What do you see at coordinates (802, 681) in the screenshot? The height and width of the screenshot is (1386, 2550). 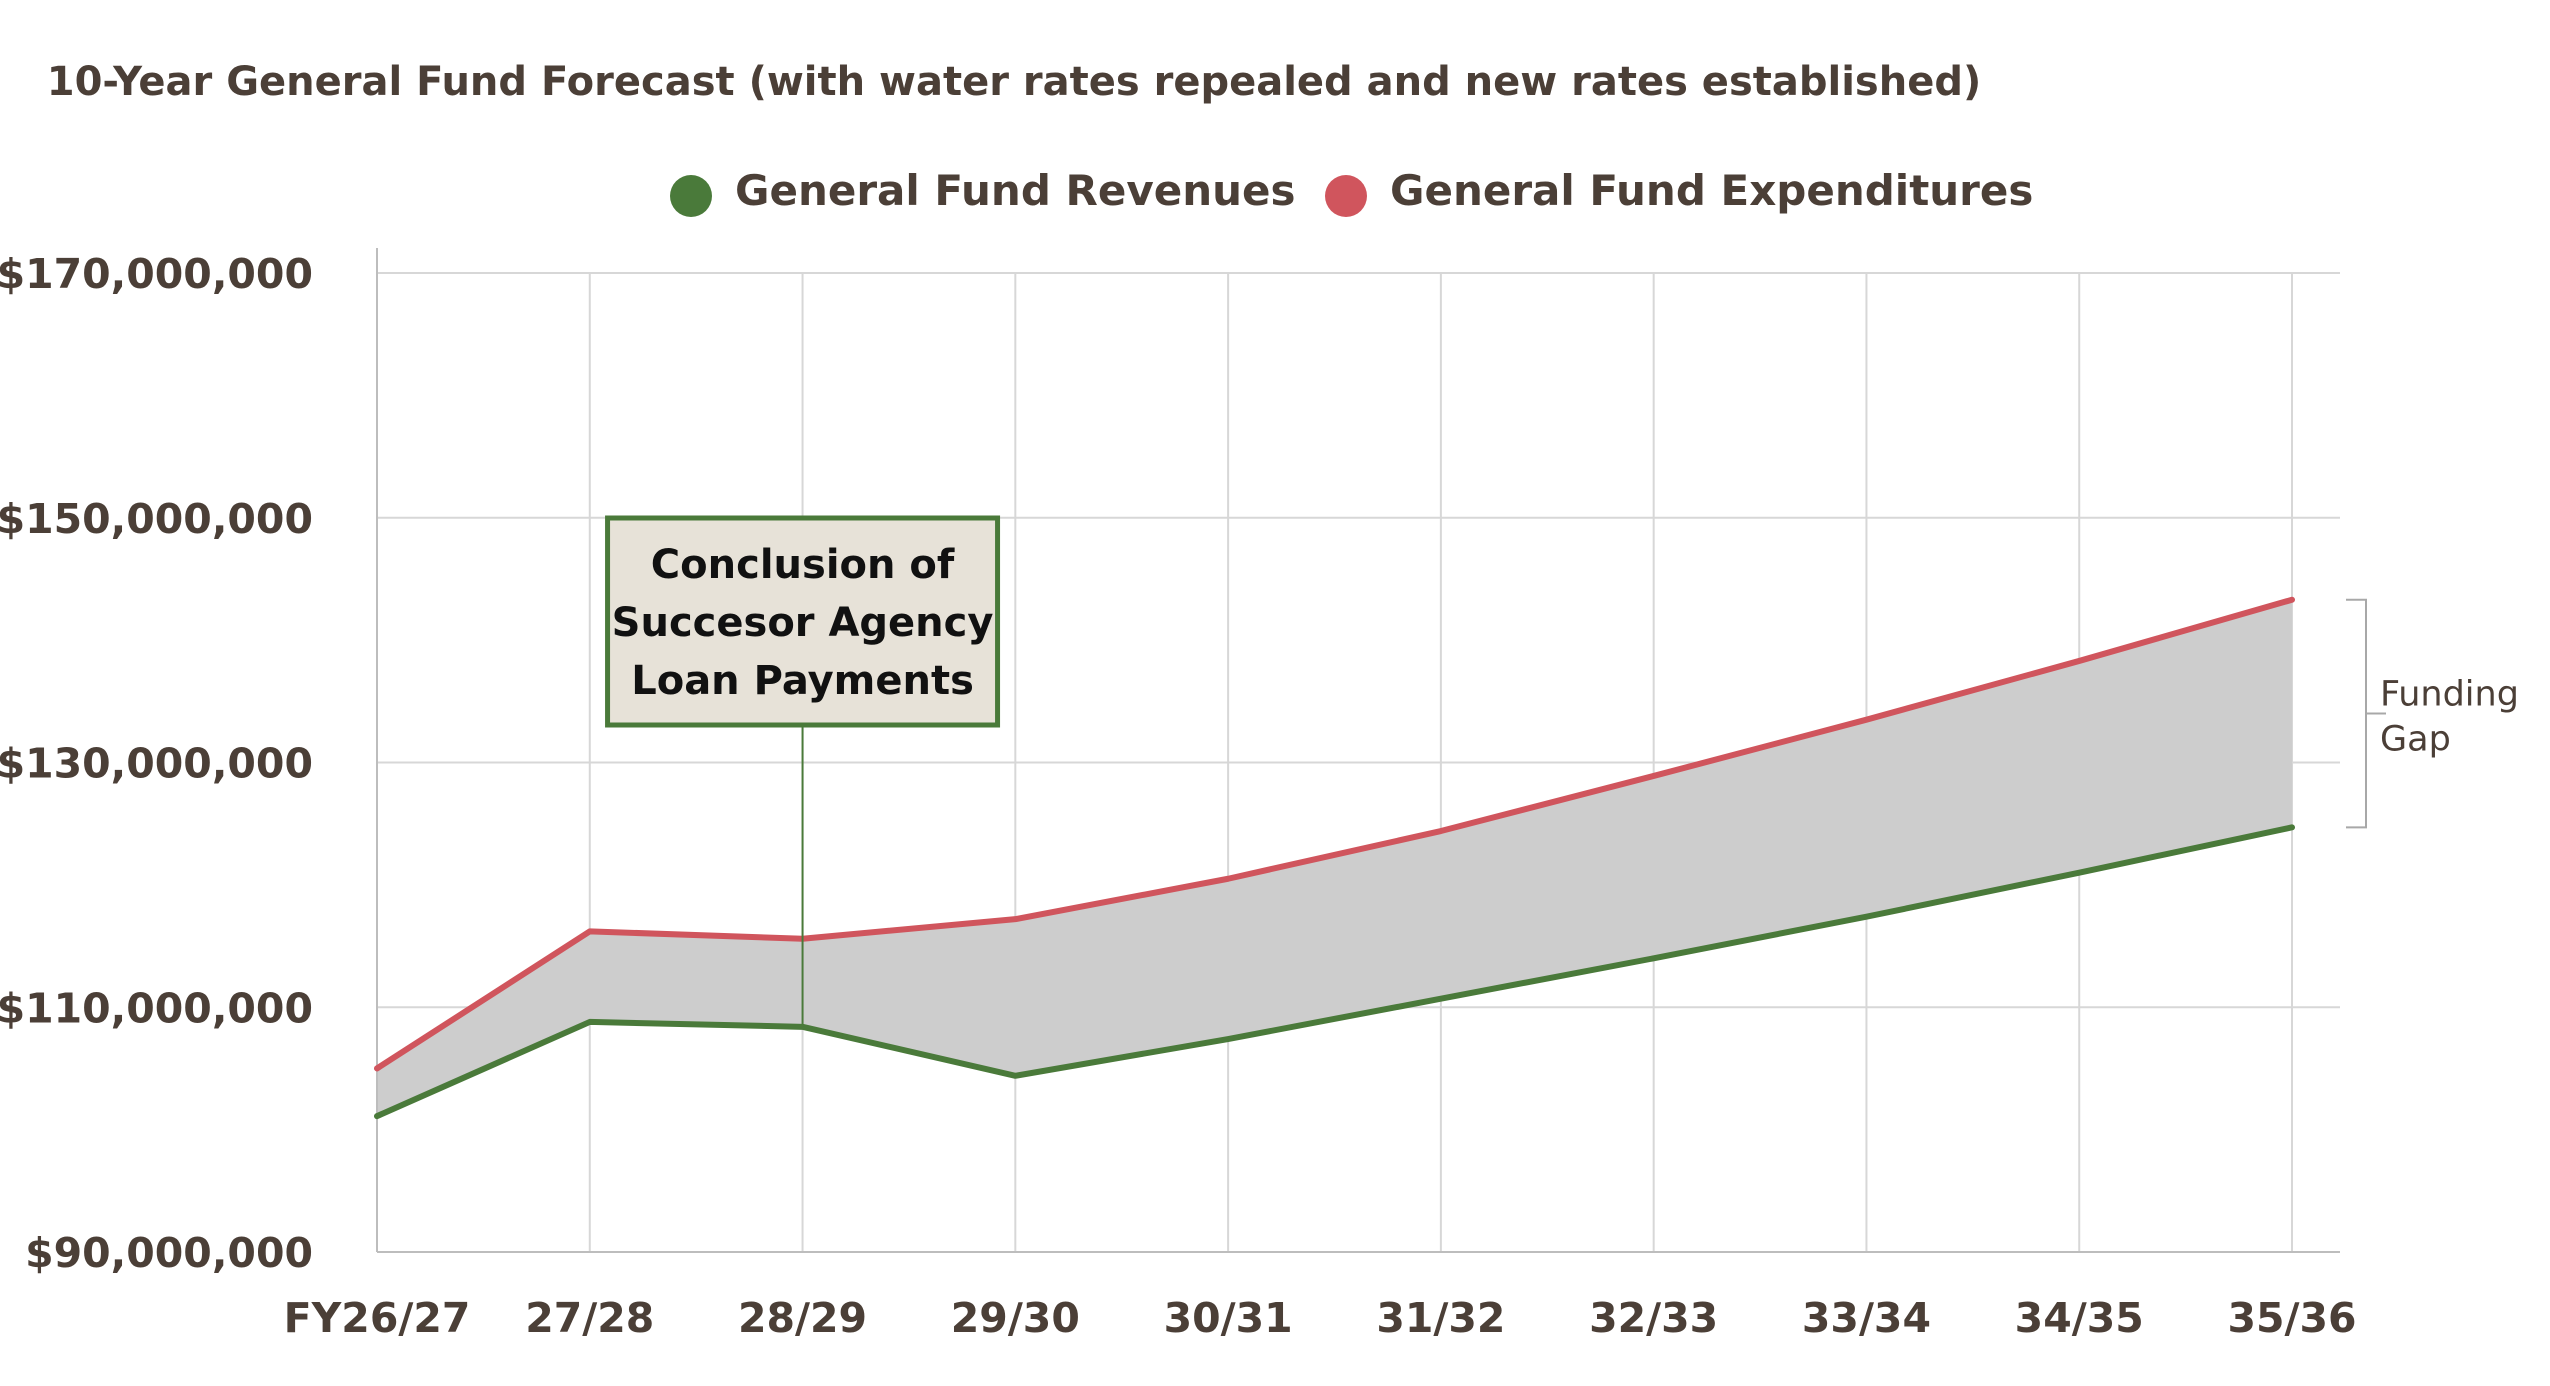 I see `annotation-text-line-2: Loan Payments` at bounding box center [802, 681].